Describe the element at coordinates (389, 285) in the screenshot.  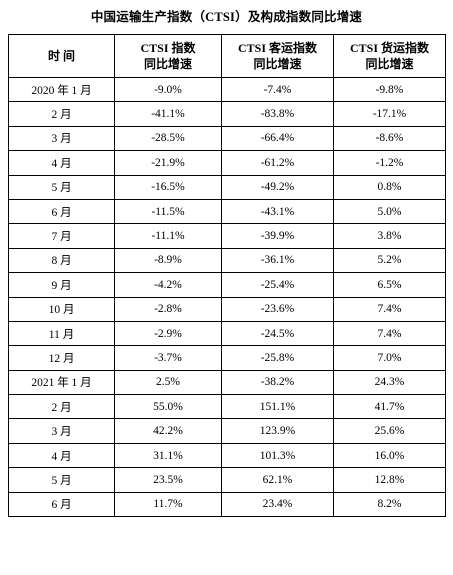
I see `cell-freight: 6.5%` at that location.